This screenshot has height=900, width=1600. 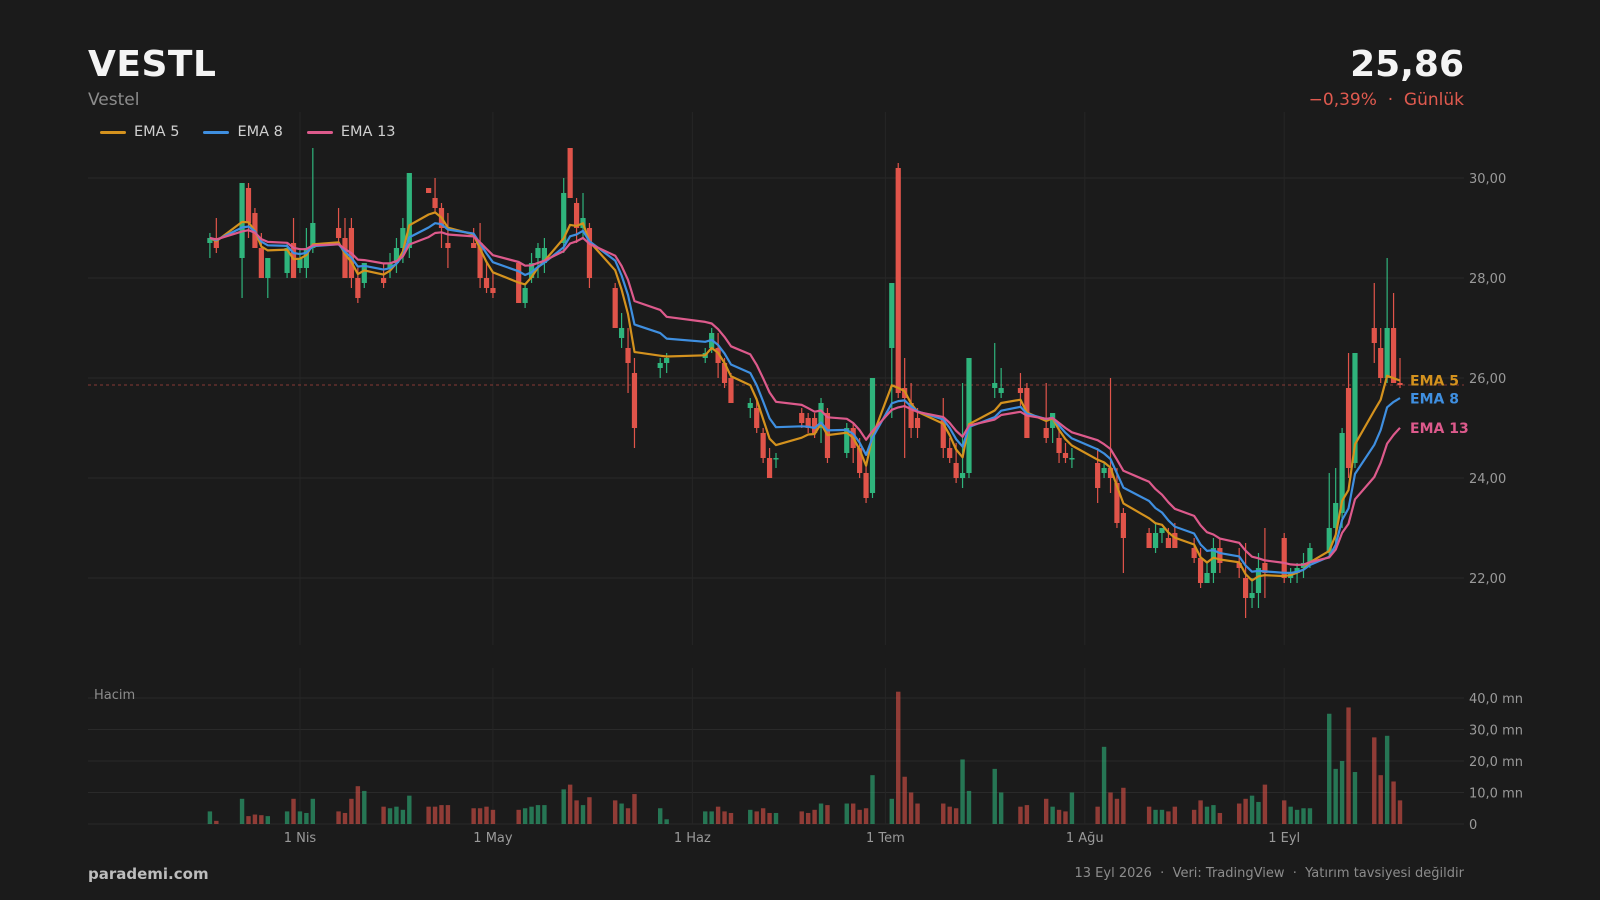 I want to click on legend-label-ema13: EMA 13, so click(x=368, y=132).